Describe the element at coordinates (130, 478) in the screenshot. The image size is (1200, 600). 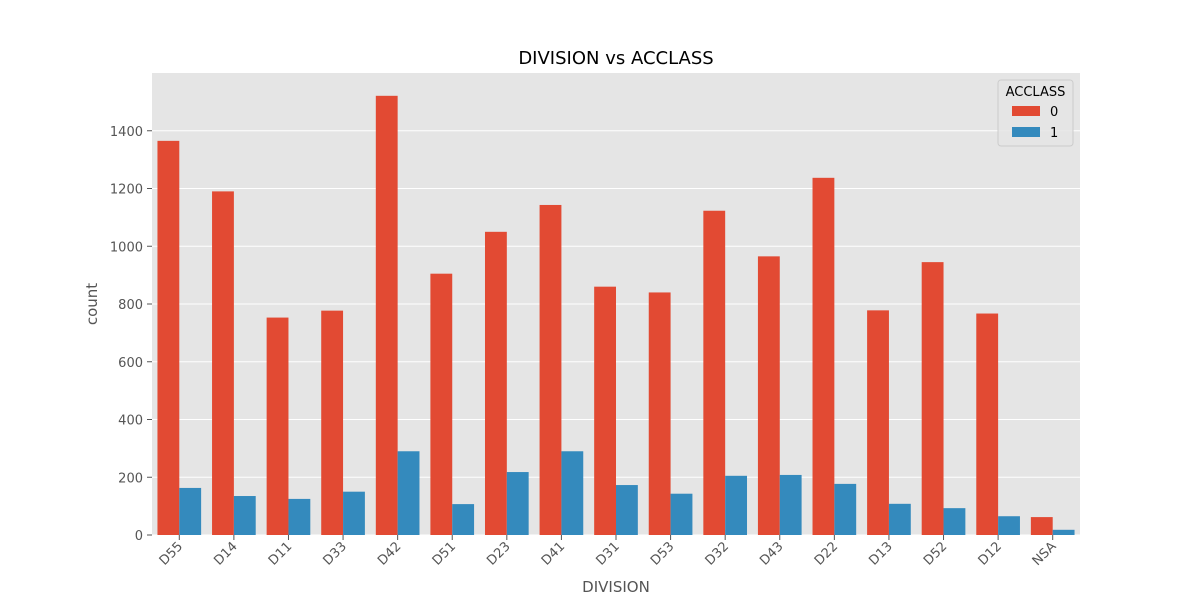
I see `y-tick-label: 200` at that location.